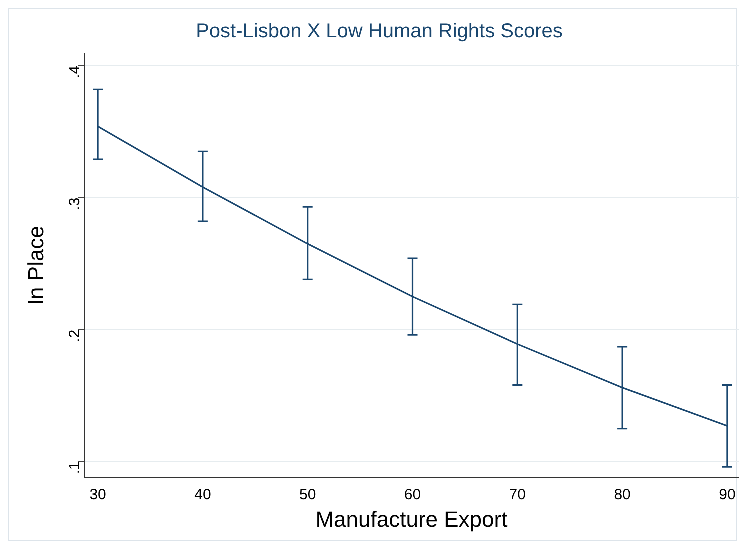 The width and height of the screenshot is (745, 548). I want to click on y-tick-label: .4, so click(75, 72).